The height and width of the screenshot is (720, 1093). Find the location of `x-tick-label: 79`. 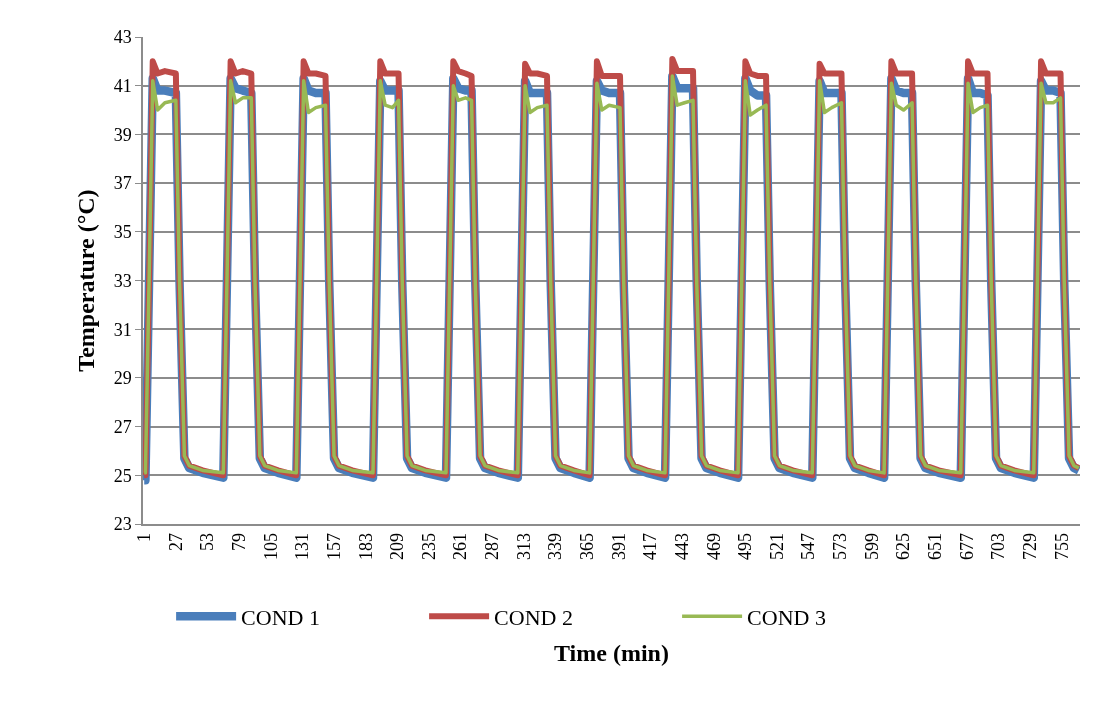

x-tick-label: 79 is located at coordinates (238, 541).